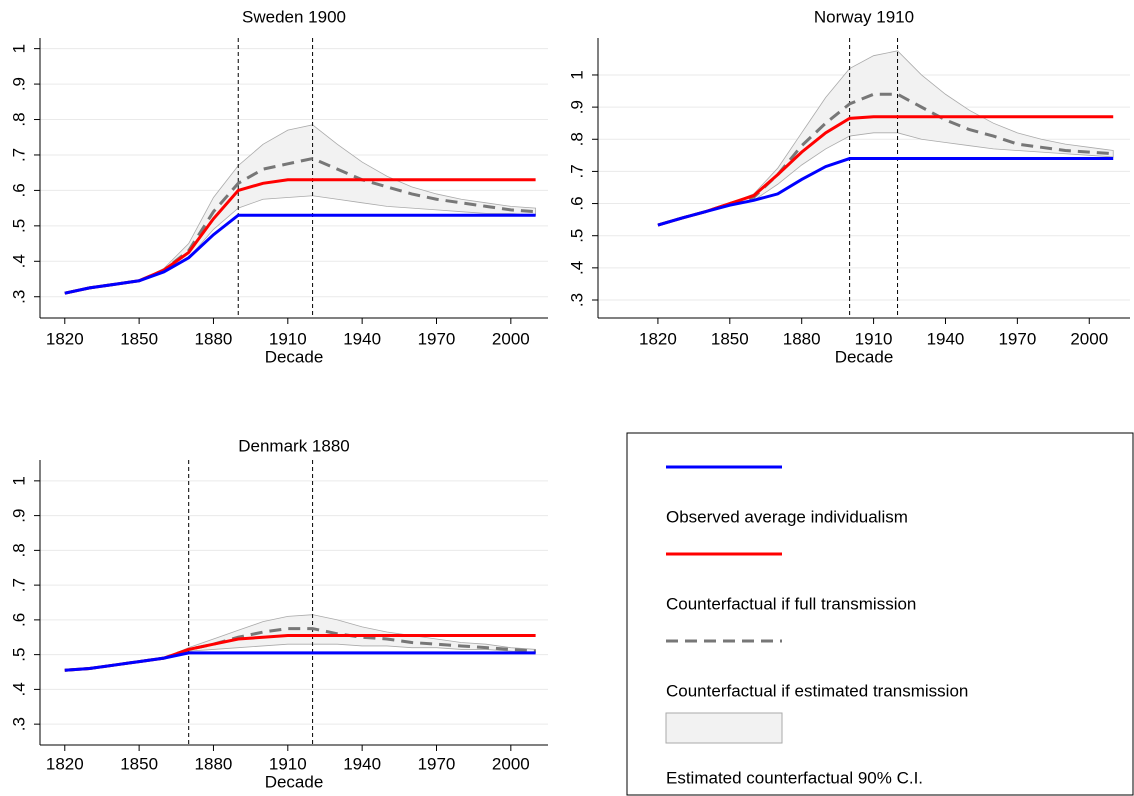  What do you see at coordinates (294, 445) in the screenshot?
I see `chart-title: Denmark 1880` at bounding box center [294, 445].